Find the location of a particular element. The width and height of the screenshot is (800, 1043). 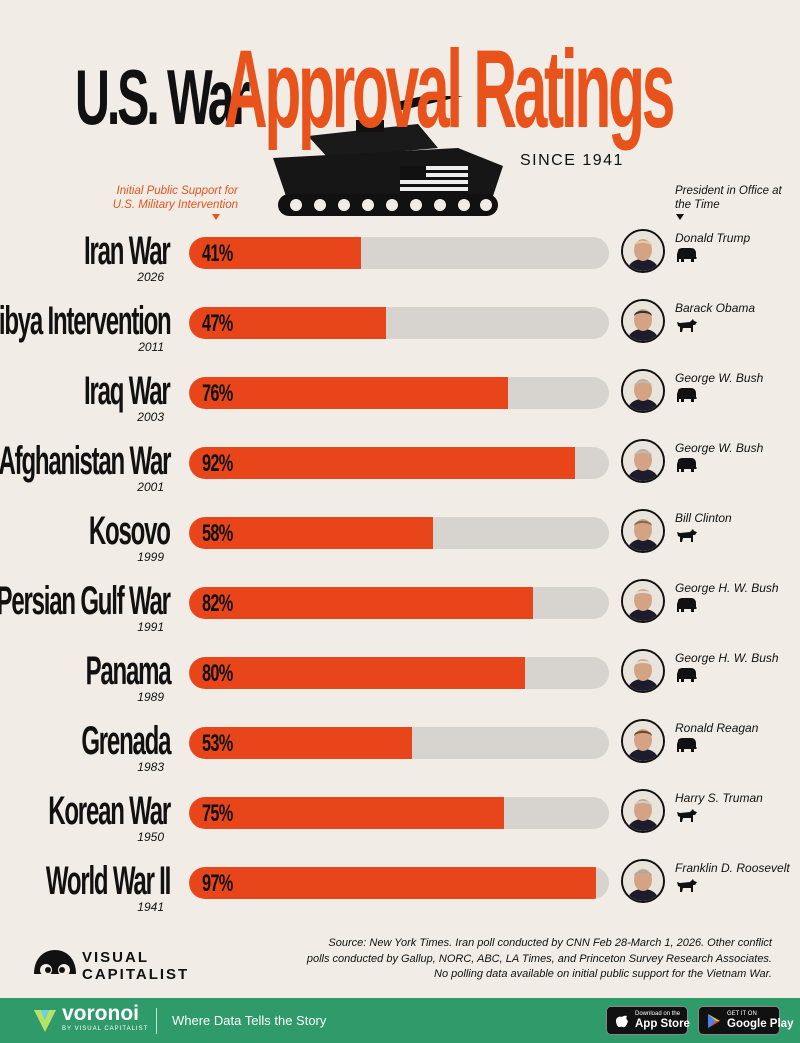

chart-row: Grenada 1983 53% Ronald Reagan is located at coordinates (400, 753).